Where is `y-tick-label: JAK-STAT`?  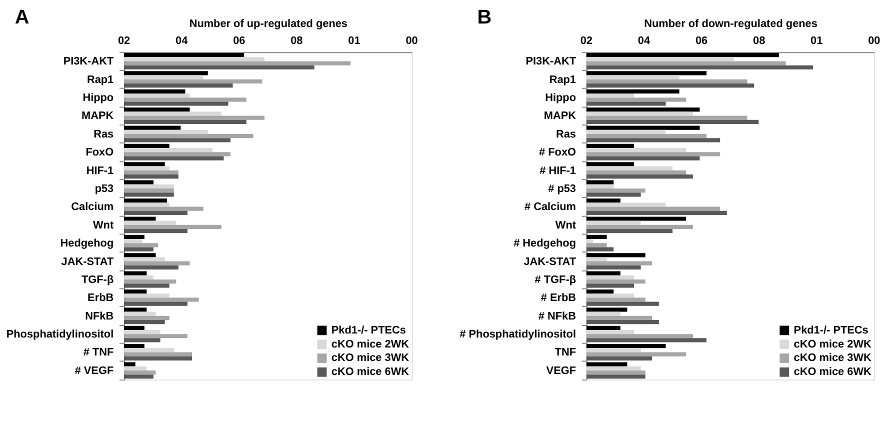
y-tick-label: JAK-STAT is located at coordinates (87, 262).